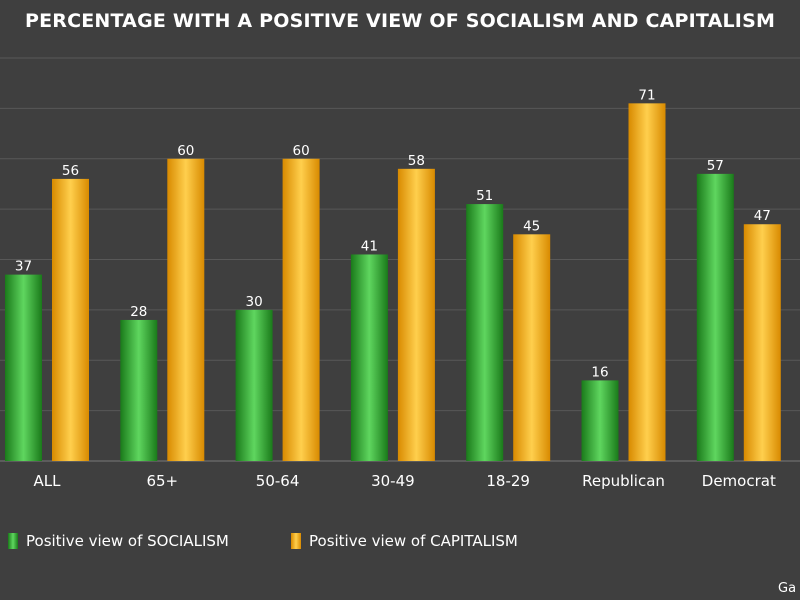 This screenshot has width=800, height=600. Describe the element at coordinates (127, 541) in the screenshot. I see `legend-label-socialism: Positive view of SOCIALISM` at that location.